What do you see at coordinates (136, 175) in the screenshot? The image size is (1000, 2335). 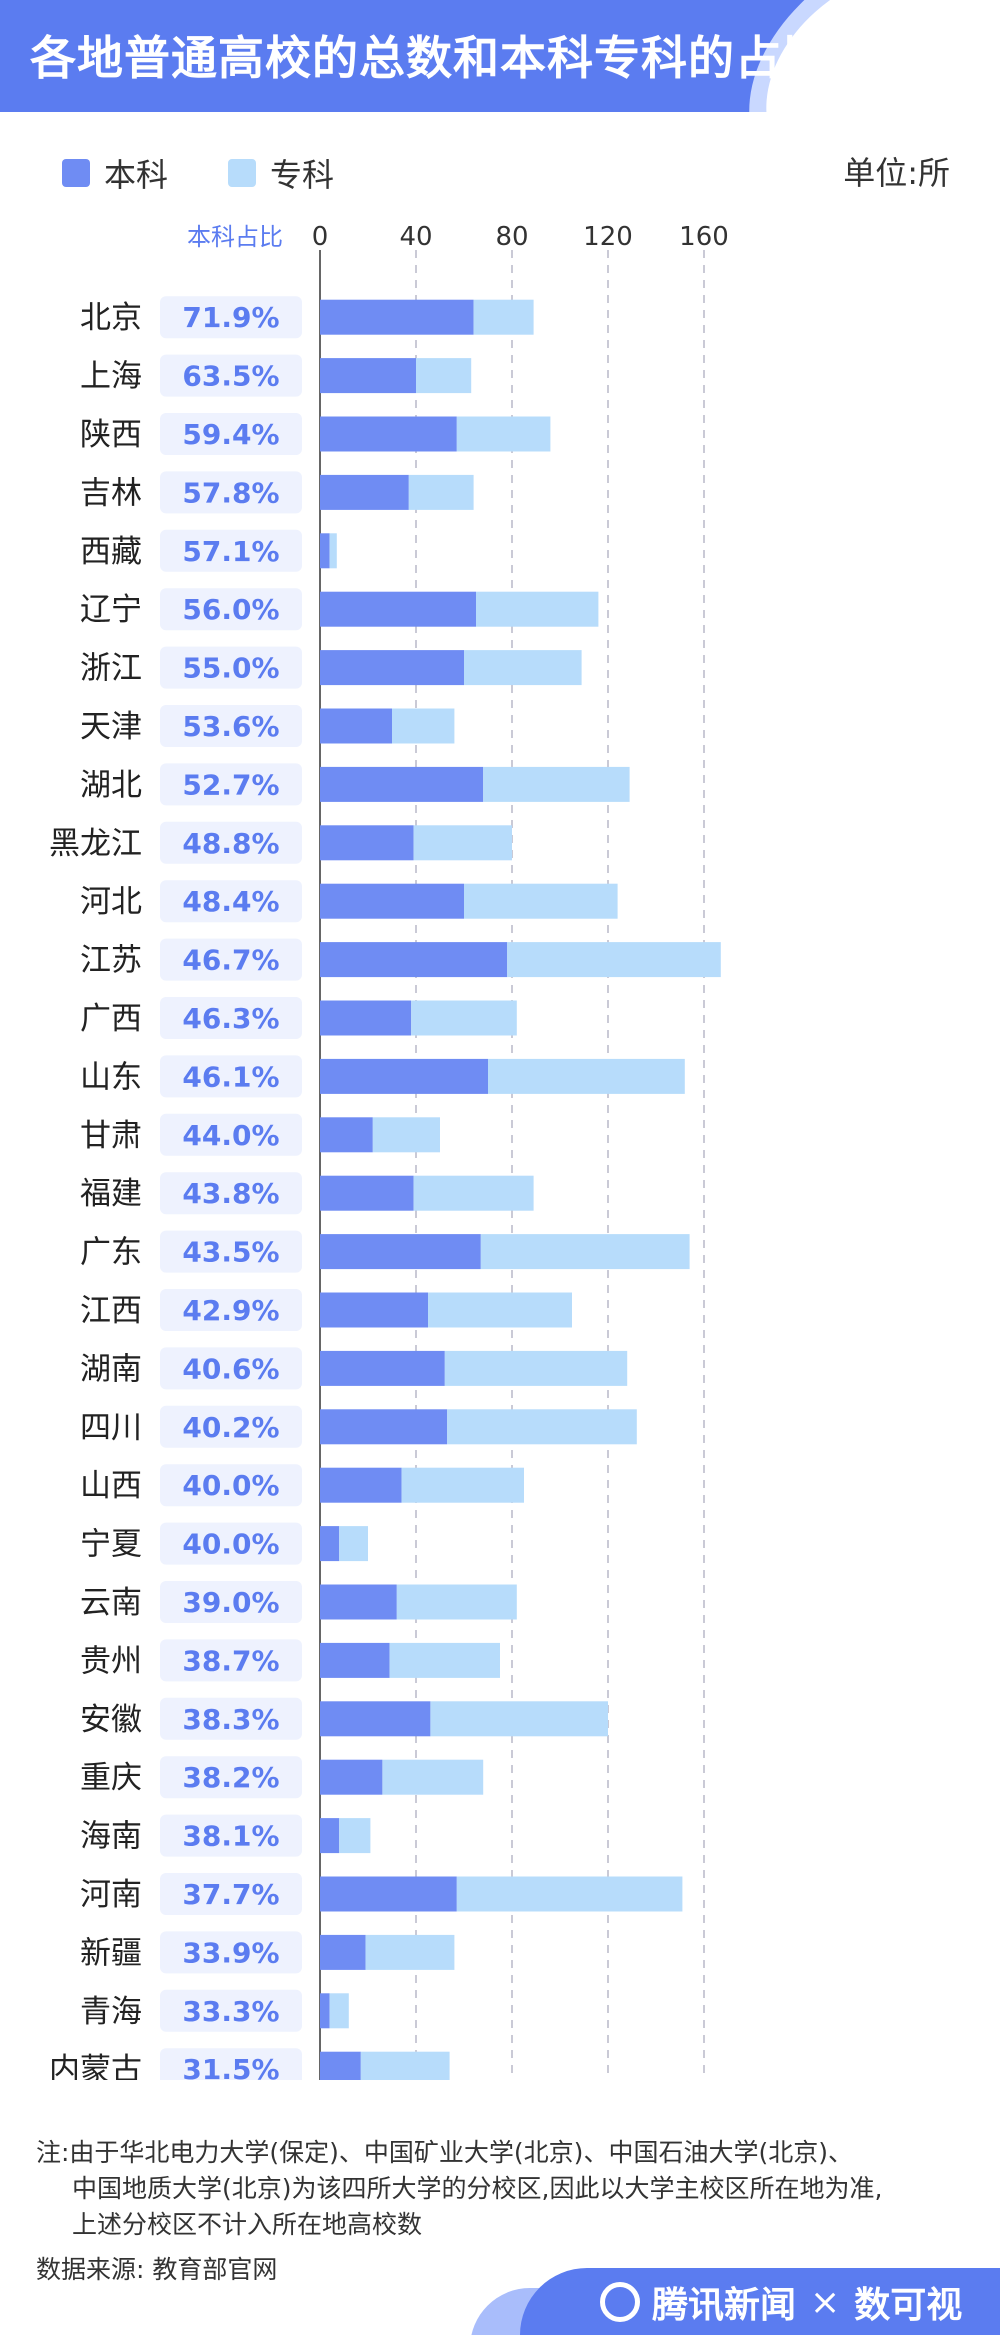 I see `legend-label-undergrad: 本科` at bounding box center [136, 175].